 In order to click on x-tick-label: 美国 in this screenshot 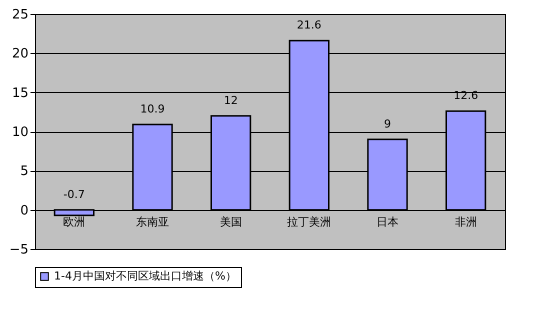, I will do `click(231, 221)`.